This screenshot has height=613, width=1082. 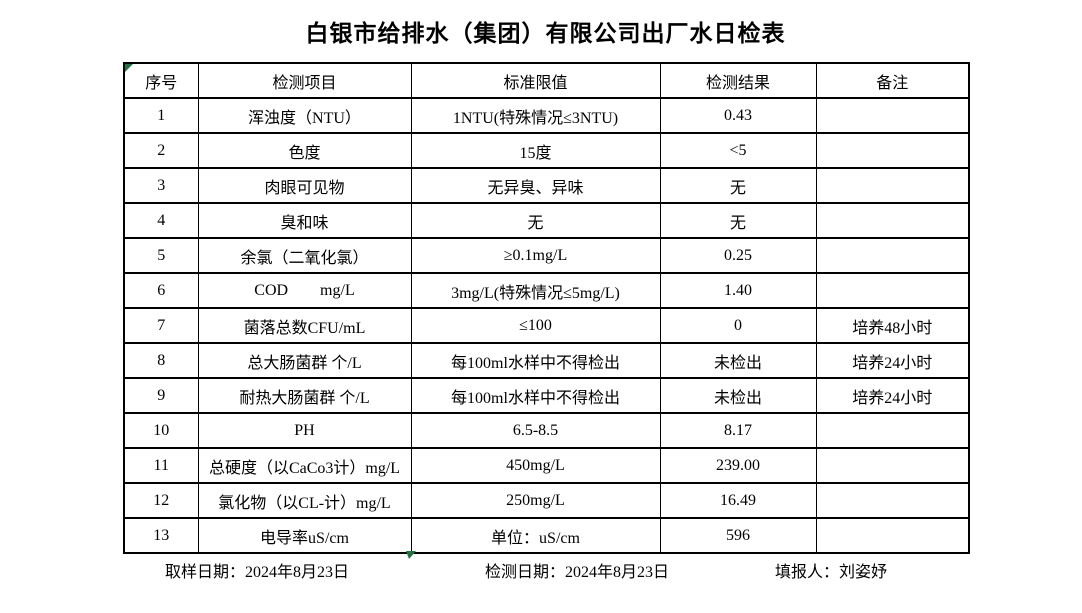 What do you see at coordinates (411, 555) in the screenshot?
I see `excel-bottom-marker-icon` at bounding box center [411, 555].